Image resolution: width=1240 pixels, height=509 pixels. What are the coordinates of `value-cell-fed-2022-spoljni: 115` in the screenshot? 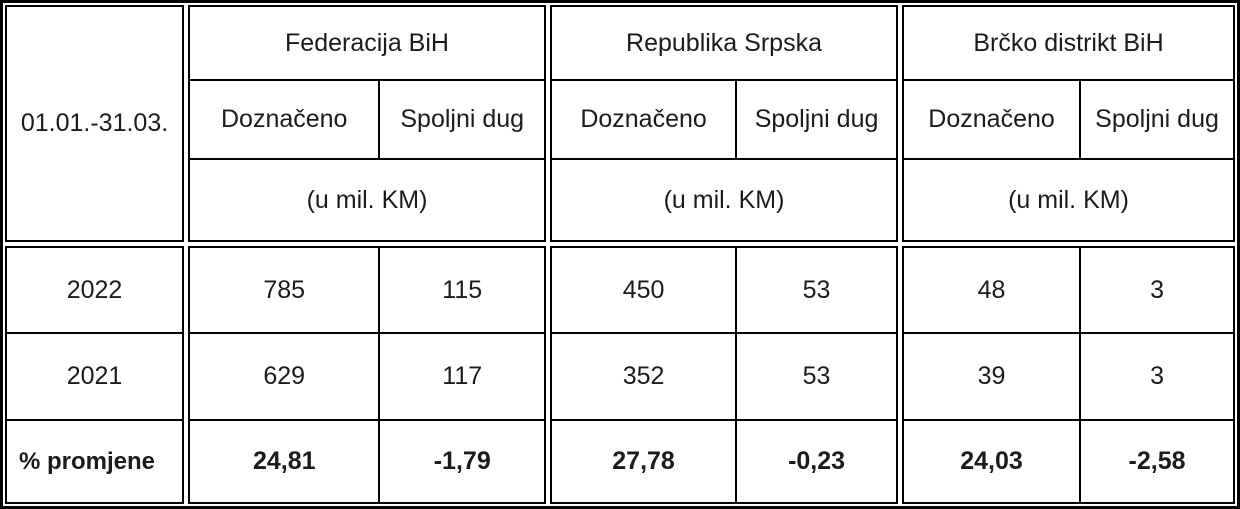 It's located at (462, 290).